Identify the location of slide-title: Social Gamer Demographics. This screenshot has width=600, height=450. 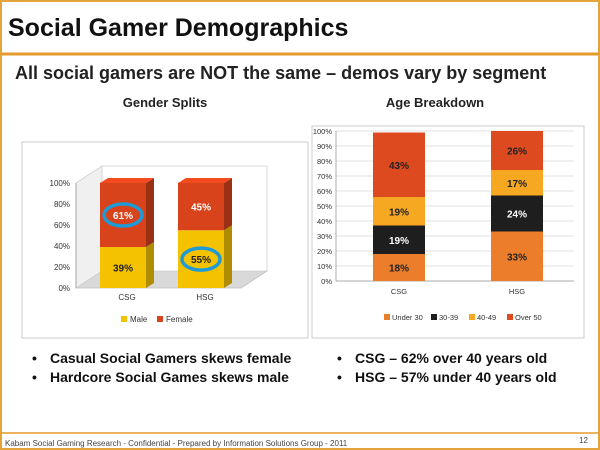
(178, 28).